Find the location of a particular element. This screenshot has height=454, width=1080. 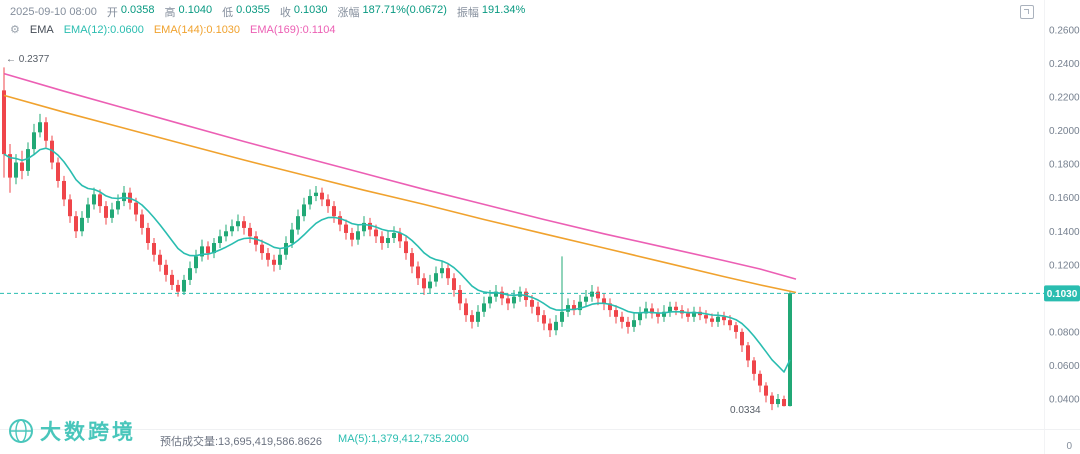

price-tick-label: 0.1400 is located at coordinates (1064, 232).